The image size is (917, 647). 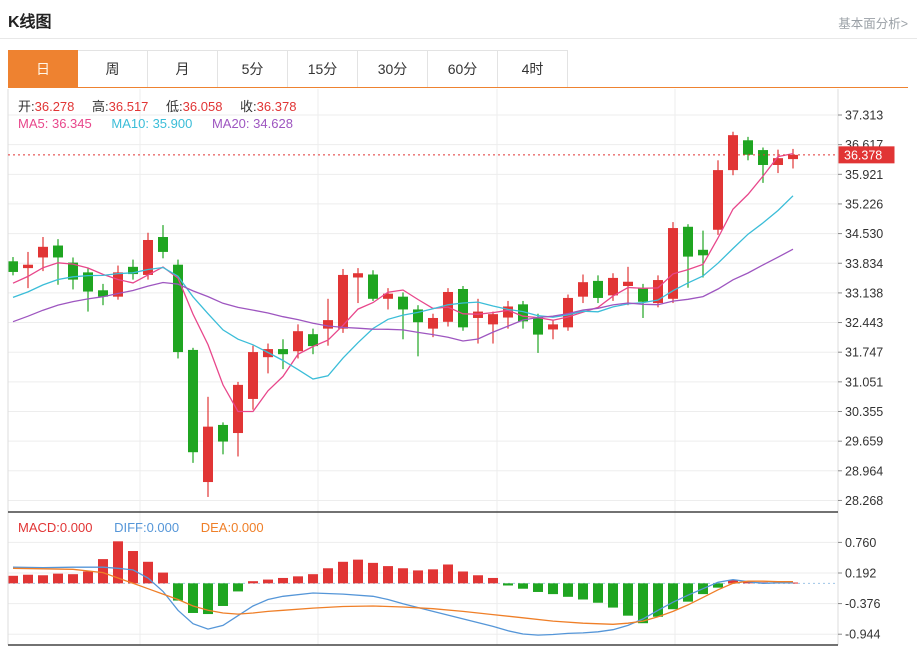 What do you see at coordinates (860, 543) in the screenshot?
I see `axis-label: 0.760` at bounding box center [860, 543].